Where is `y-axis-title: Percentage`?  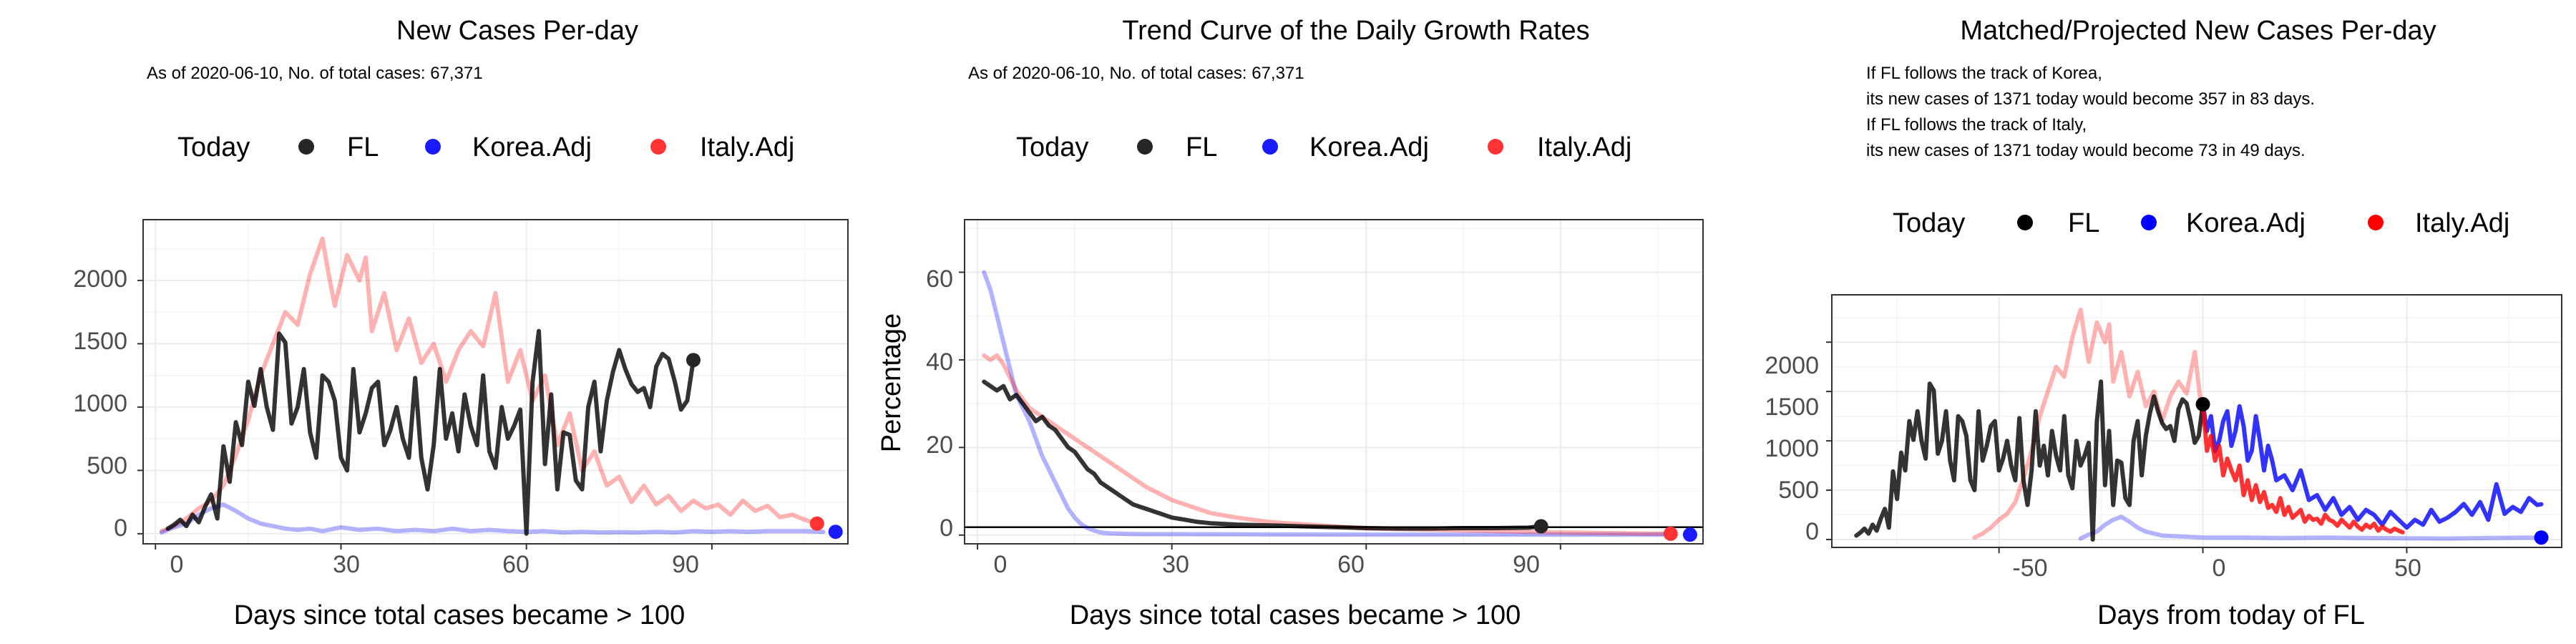
y-axis-title: Percentage is located at coordinates (892, 382).